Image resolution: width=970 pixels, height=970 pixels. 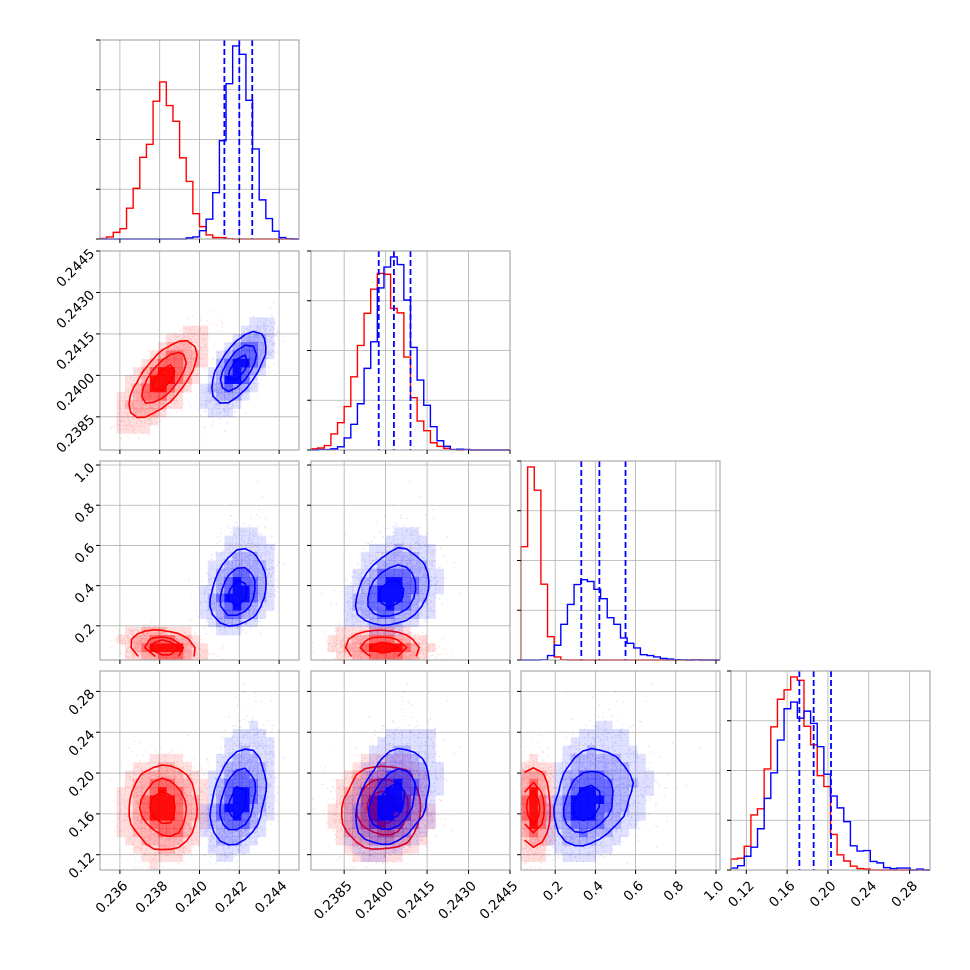 What do you see at coordinates (499, 900) in the screenshot?
I see `x-tick-label: 0.2445` at bounding box center [499, 900].